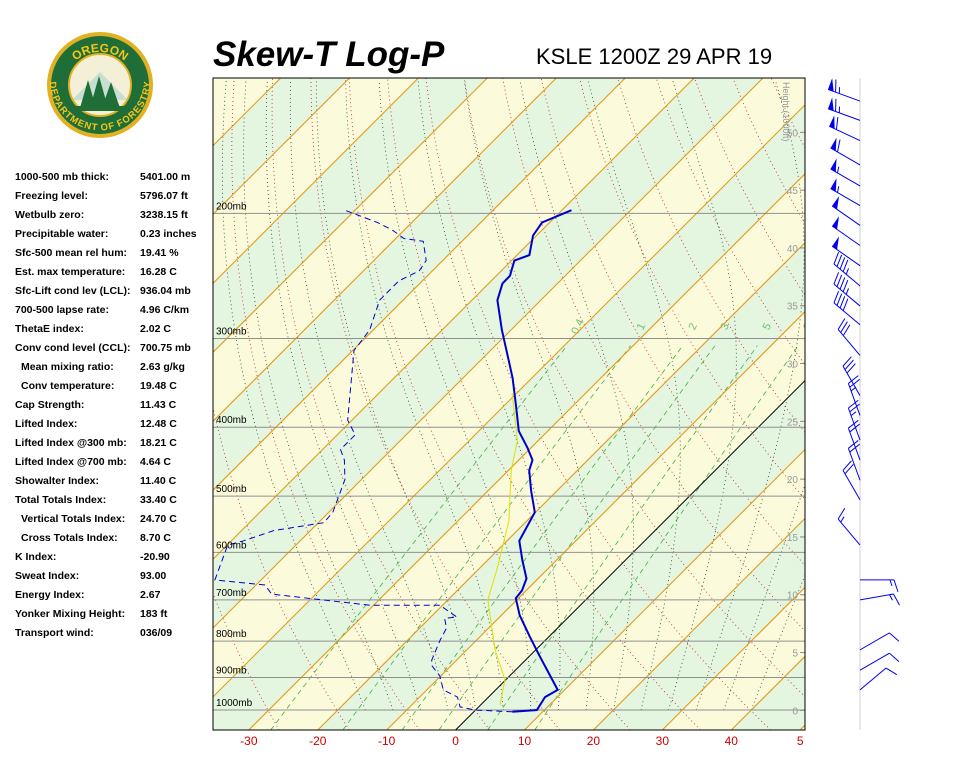 This screenshot has height=768, width=960. Describe the element at coordinates (162, 367) in the screenshot. I see `stat-value: 2.63 g/kg` at that location.